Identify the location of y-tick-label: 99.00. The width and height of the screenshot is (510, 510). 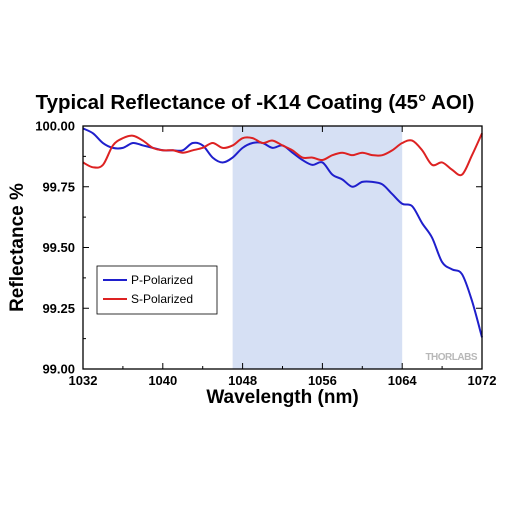
(58, 369).